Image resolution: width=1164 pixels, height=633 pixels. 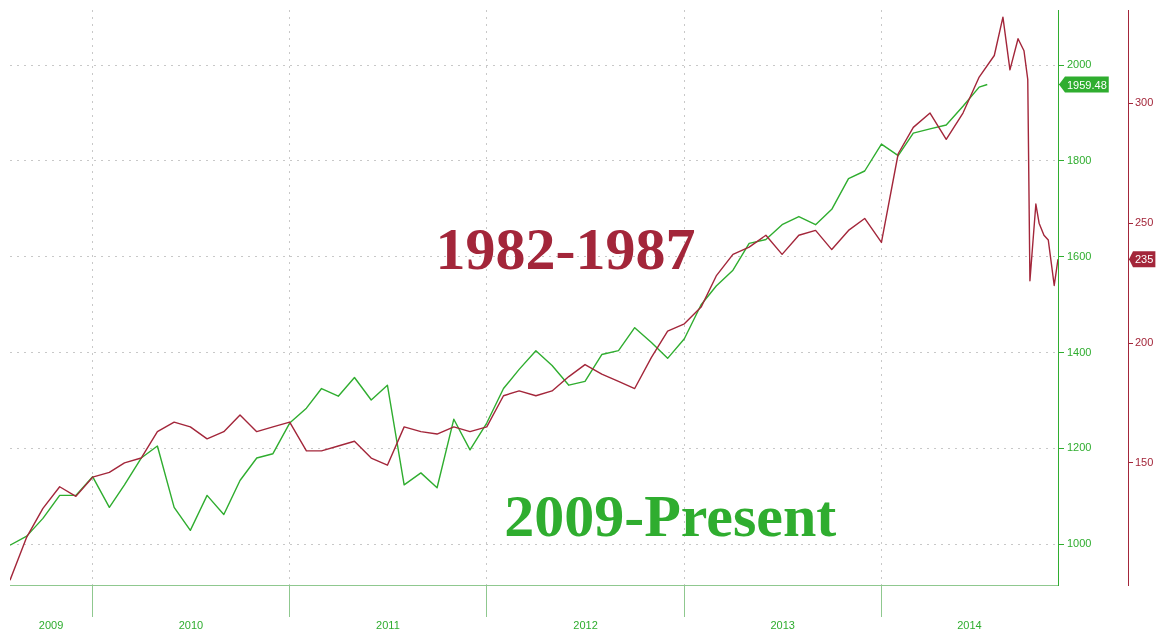 What do you see at coordinates (1079, 159) in the screenshot?
I see `y-tick-label: 1800` at bounding box center [1079, 159].